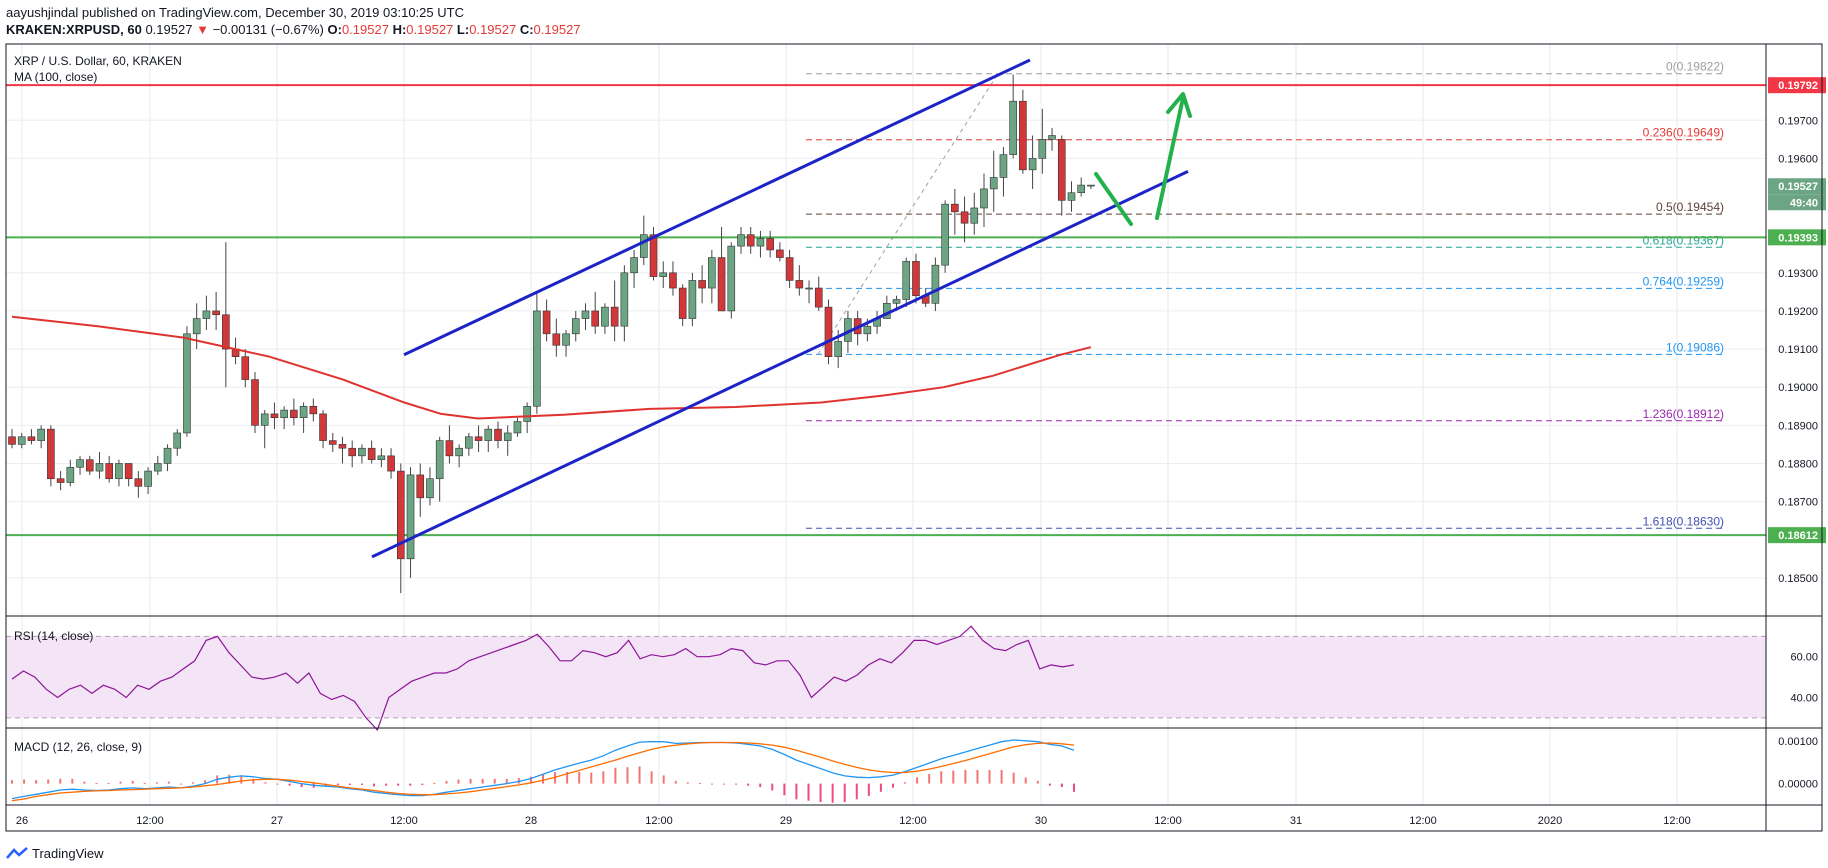 This screenshot has height=868, width=1828. I want to click on macd-signal-line, so click(543, 771).